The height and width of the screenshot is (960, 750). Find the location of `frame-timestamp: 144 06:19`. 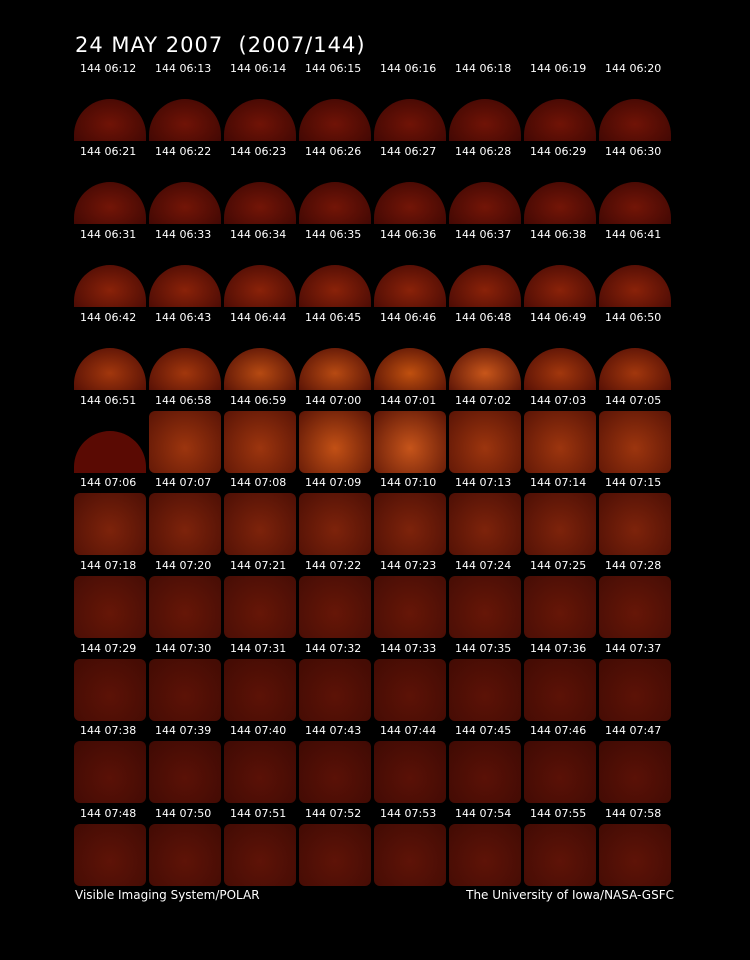

frame-timestamp: 144 06:19 is located at coordinates (558, 68).